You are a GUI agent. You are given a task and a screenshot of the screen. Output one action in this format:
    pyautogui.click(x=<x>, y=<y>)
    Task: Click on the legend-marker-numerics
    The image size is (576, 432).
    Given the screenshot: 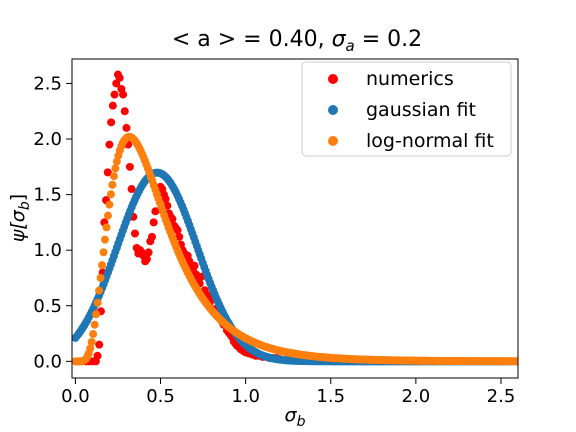 What is the action you would take?
    pyautogui.click(x=333, y=79)
    